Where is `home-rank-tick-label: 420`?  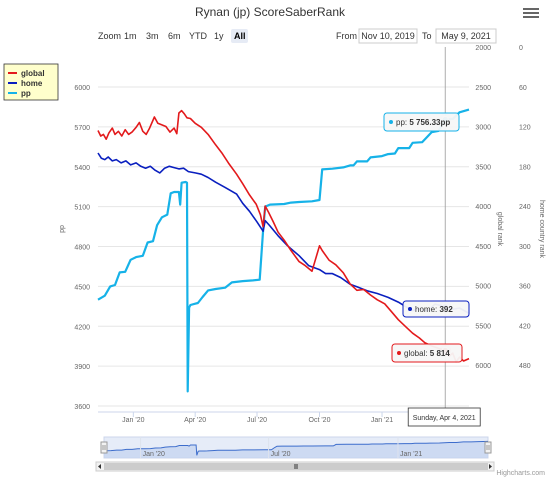 home-rank-tick-label: 420 is located at coordinates (525, 326).